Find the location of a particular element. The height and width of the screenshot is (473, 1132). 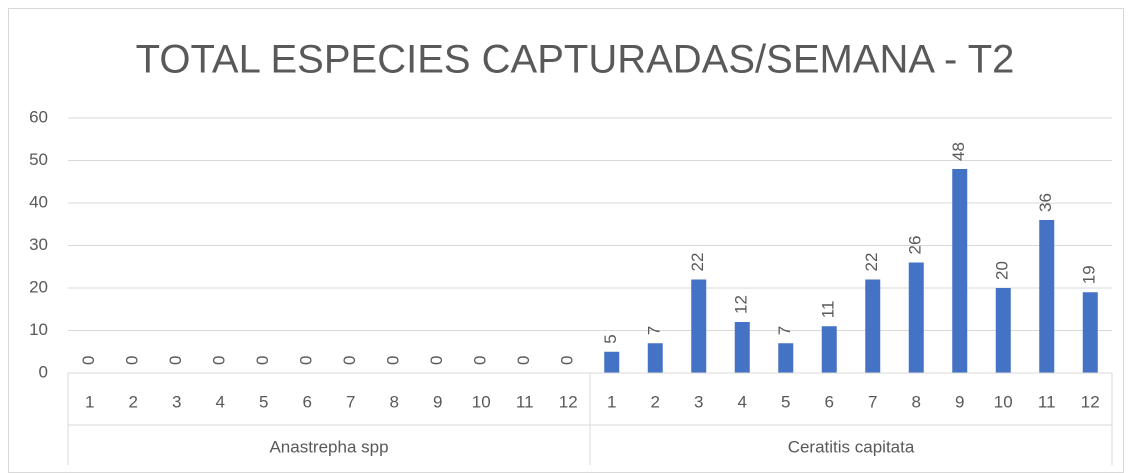

group-label: Ceratitis capitata is located at coordinates (851, 446).